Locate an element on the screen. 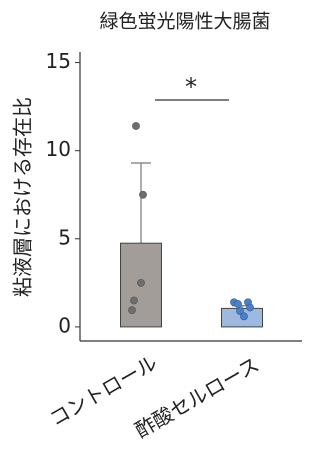  y-axis-label: 粘液層における存在比 is located at coordinates (23, 197).